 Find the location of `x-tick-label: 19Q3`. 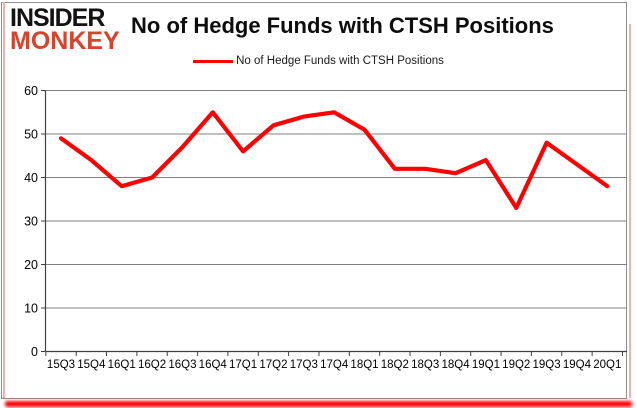

x-tick-label: 19Q3 is located at coordinates (547, 365).